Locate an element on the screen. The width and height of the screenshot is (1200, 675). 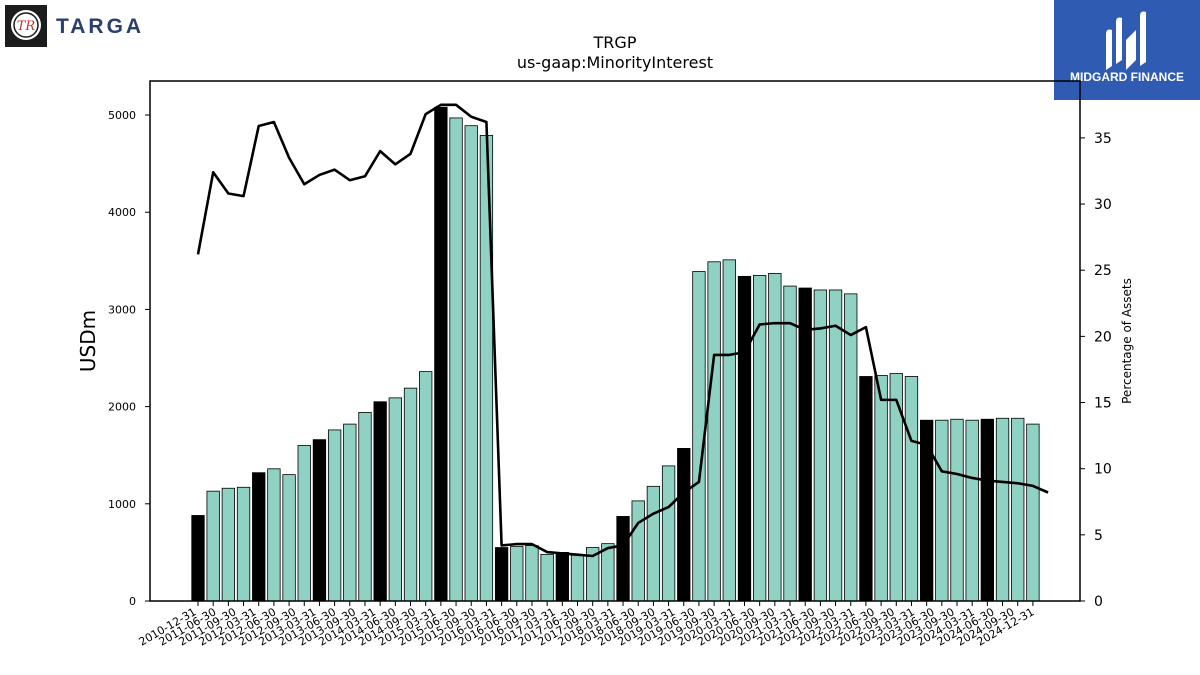
midgard-mark-left is located at coordinates (1109, 49).